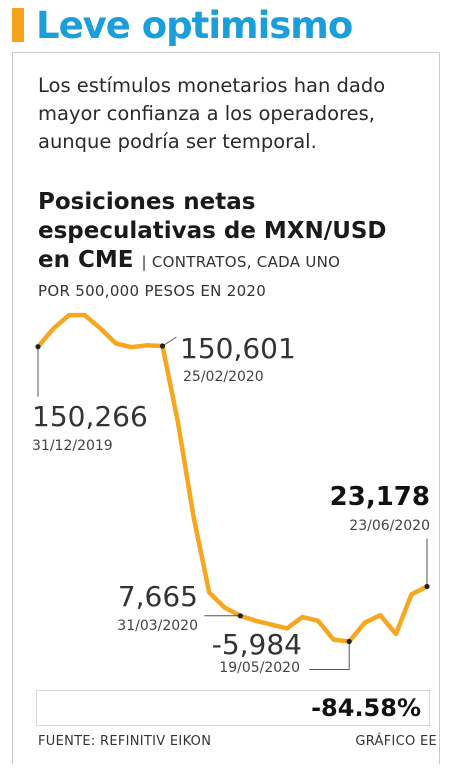 The image size is (467, 768). Describe the element at coordinates (233, 708) in the screenshot. I see `summary-box: -84.58%` at that location.